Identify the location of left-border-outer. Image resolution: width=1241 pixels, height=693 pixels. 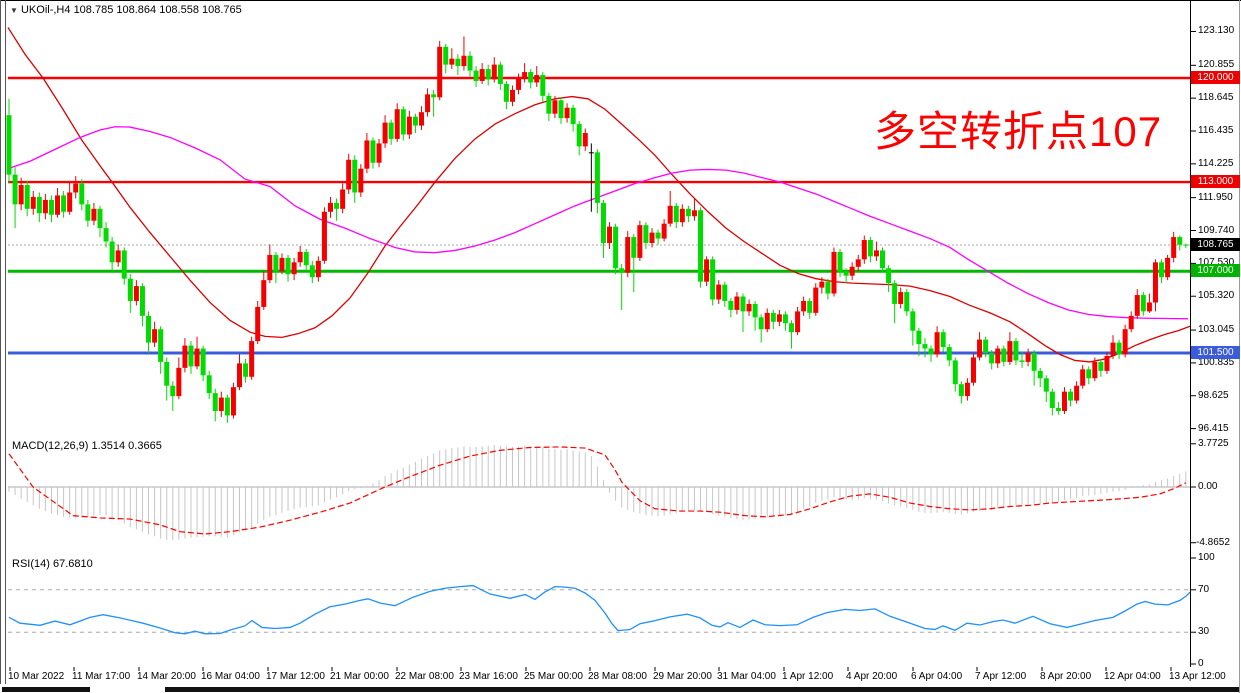
(0, 342).